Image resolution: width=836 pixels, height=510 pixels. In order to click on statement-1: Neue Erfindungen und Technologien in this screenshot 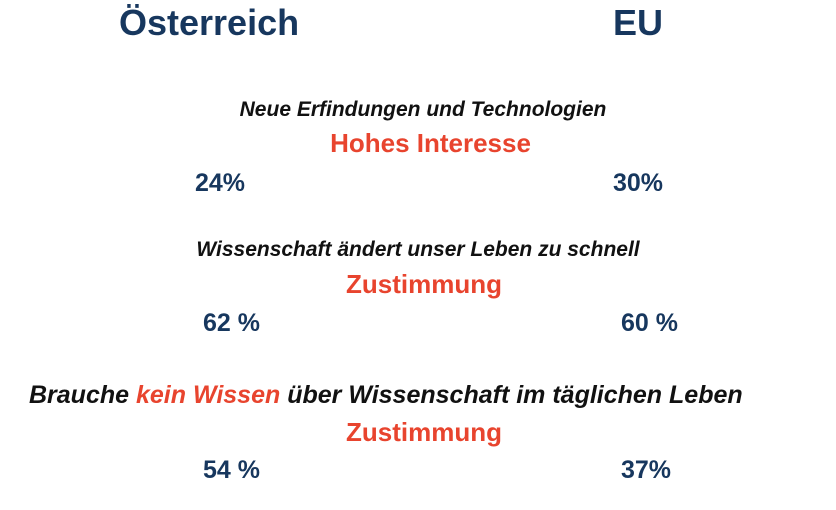, I will do `click(423, 109)`.